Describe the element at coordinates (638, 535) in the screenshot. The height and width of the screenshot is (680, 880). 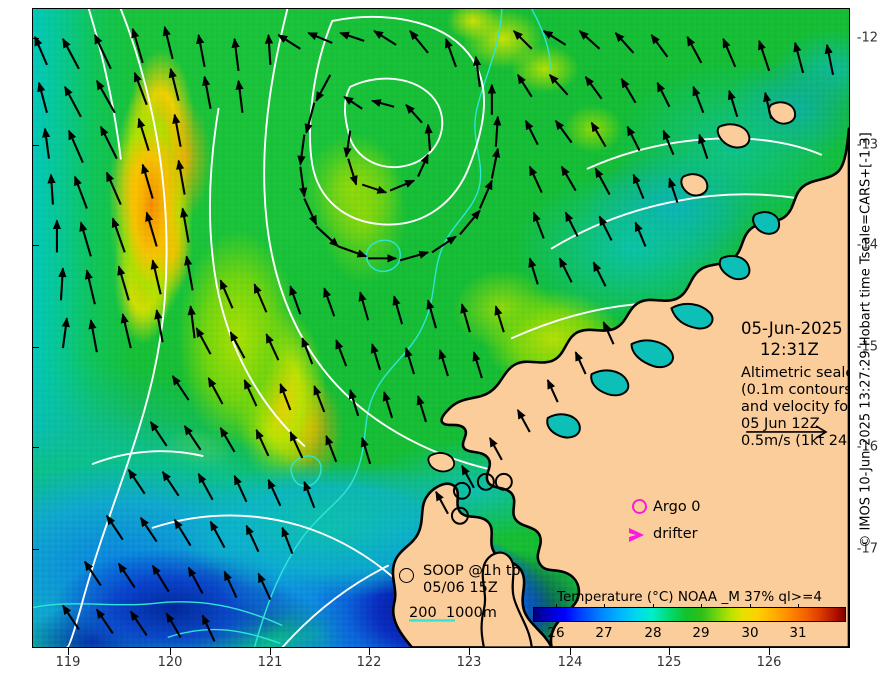
I see `drifter-marker-icon` at that location.